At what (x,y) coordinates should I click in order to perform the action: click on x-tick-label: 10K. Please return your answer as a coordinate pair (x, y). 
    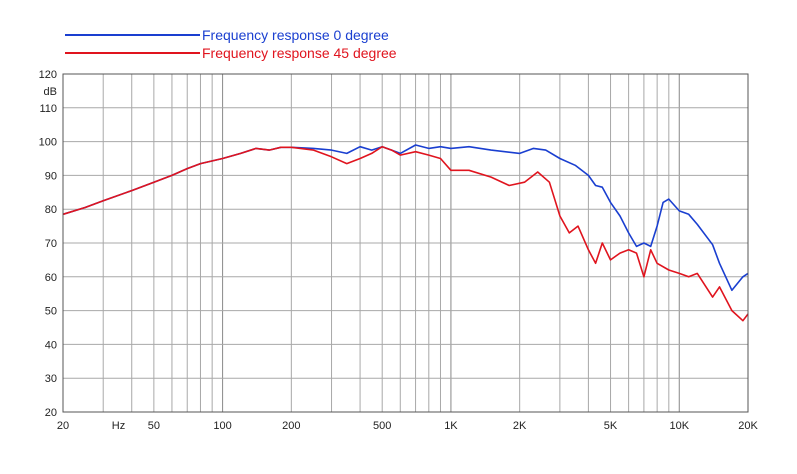
    Looking at the image, I should click on (679, 426).